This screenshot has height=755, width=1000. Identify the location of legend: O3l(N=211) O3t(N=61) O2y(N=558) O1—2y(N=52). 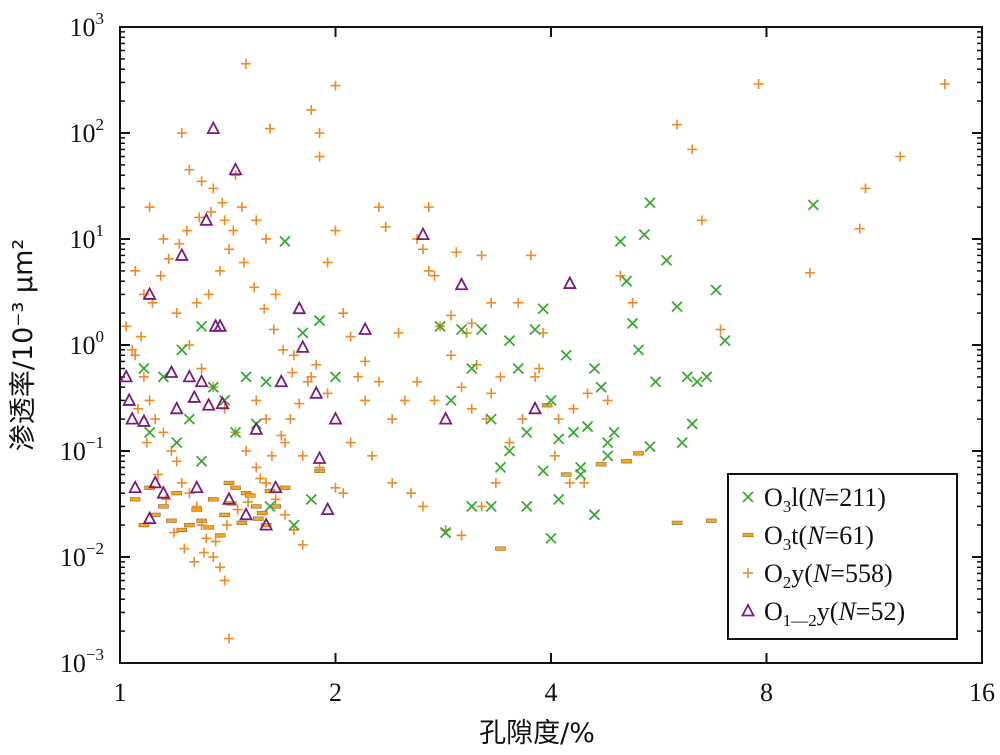
(842, 556).